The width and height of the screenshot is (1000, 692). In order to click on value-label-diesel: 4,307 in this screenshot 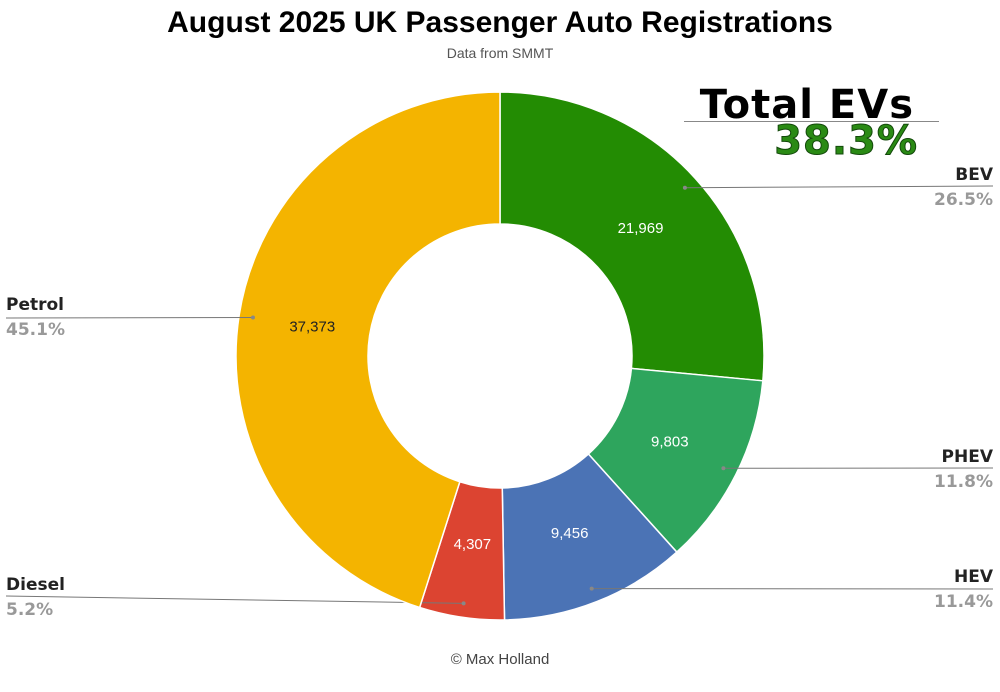, I will do `click(473, 544)`.